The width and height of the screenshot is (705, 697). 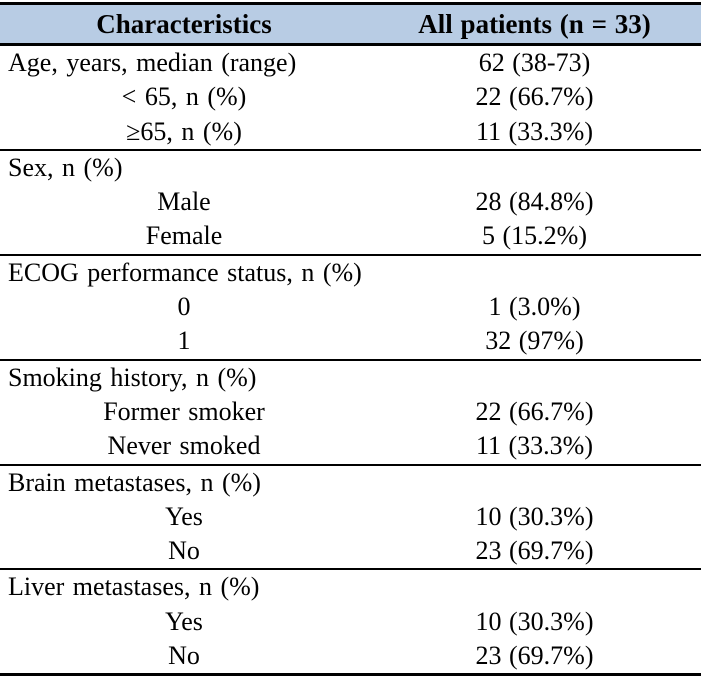 I want to click on row-label: Former smoker, so click(x=184, y=411).